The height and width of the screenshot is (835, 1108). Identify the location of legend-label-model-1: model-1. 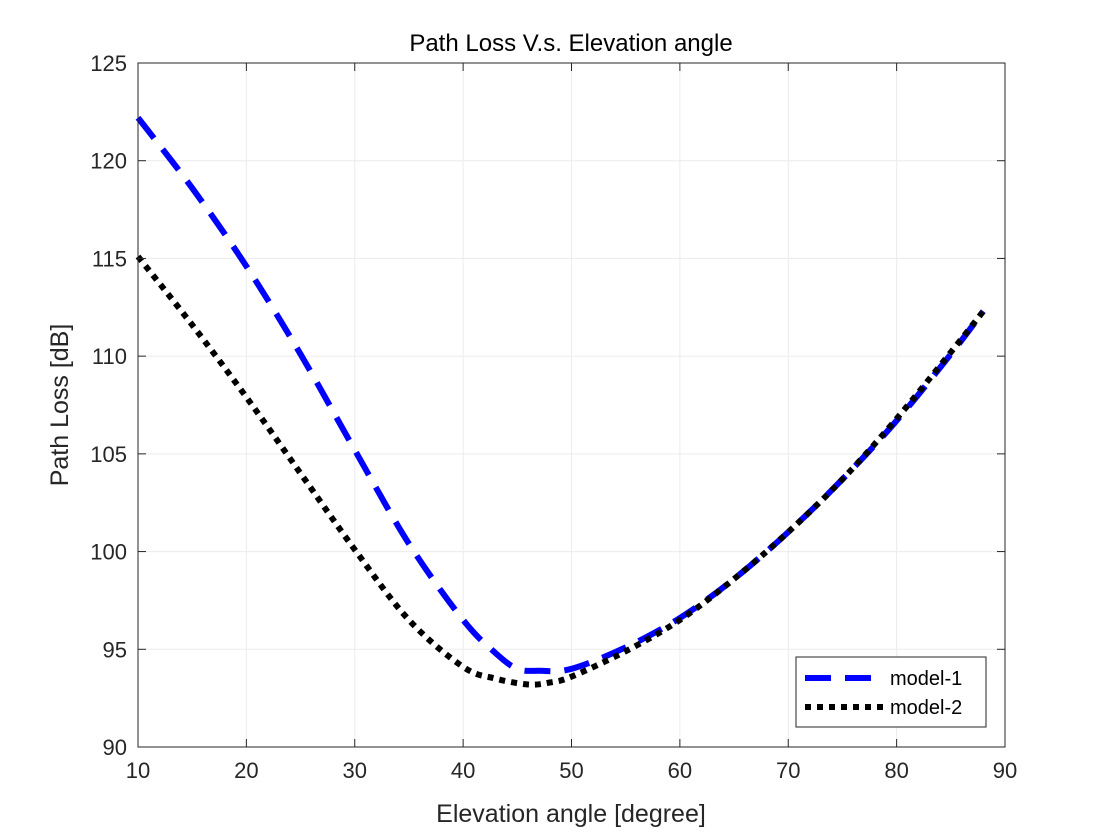
(926, 679).